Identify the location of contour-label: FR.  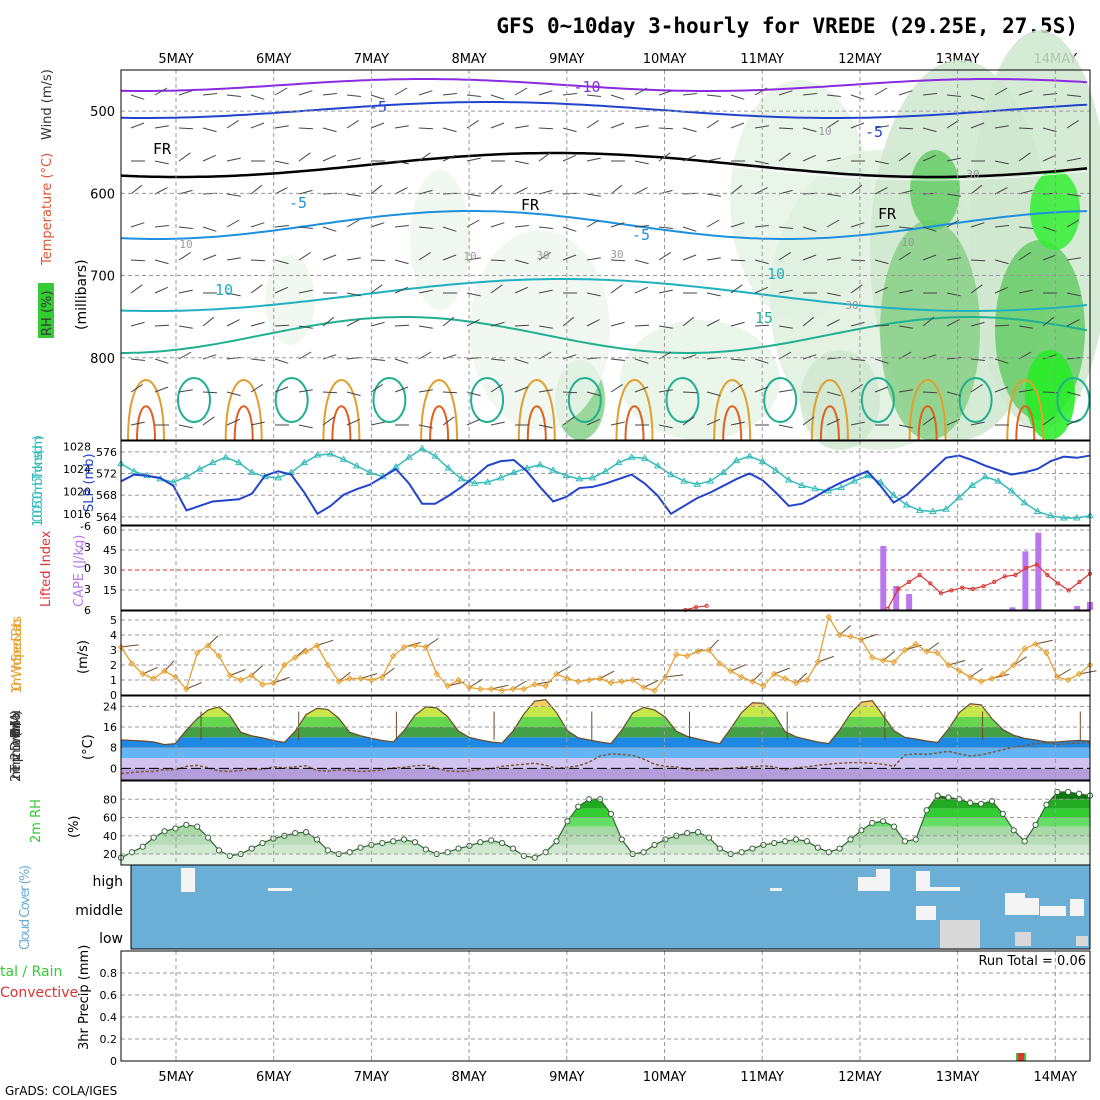
(162, 149).